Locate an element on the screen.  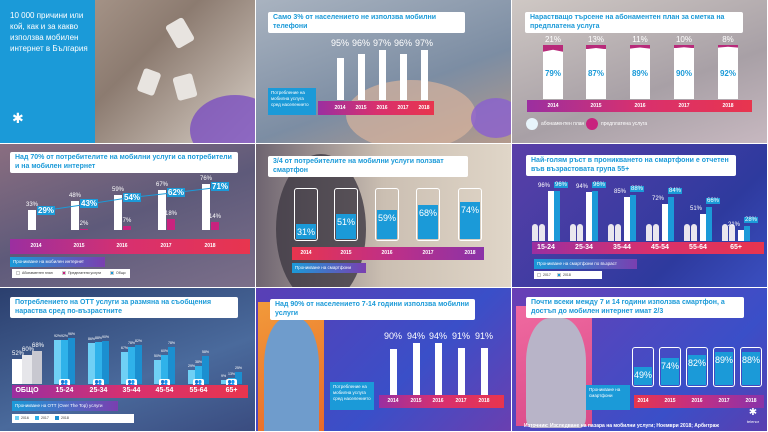
chart-caption: Проникване на OTT (Over The Top) услуги is located at coordinates (65, 406).